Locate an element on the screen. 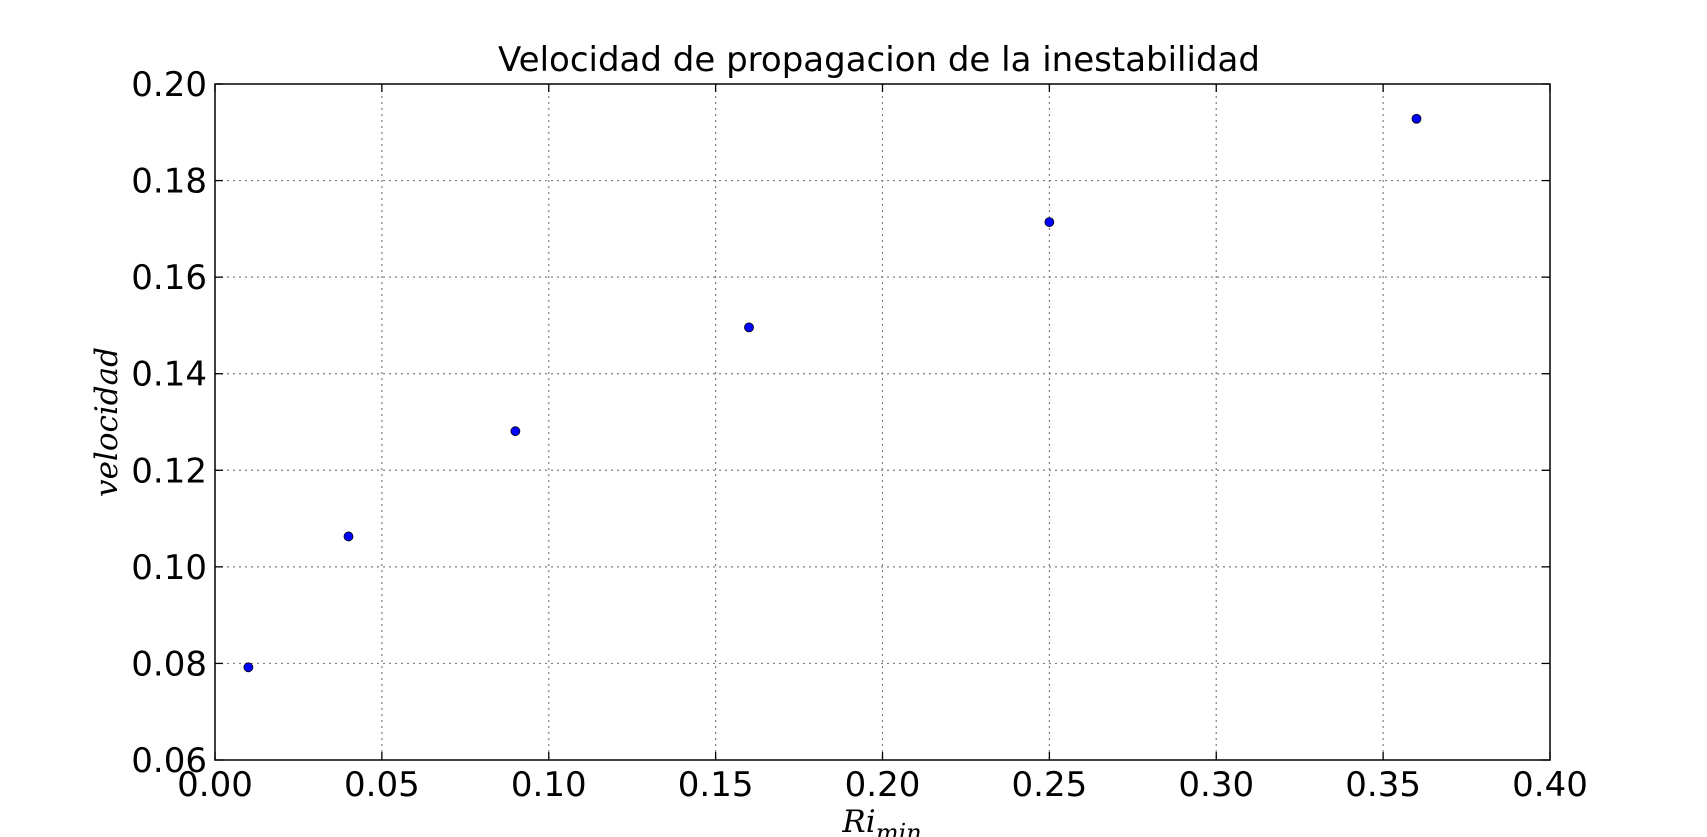 The width and height of the screenshot is (1707, 837). y-tick-label: 0.14 is located at coordinates (169, 375).